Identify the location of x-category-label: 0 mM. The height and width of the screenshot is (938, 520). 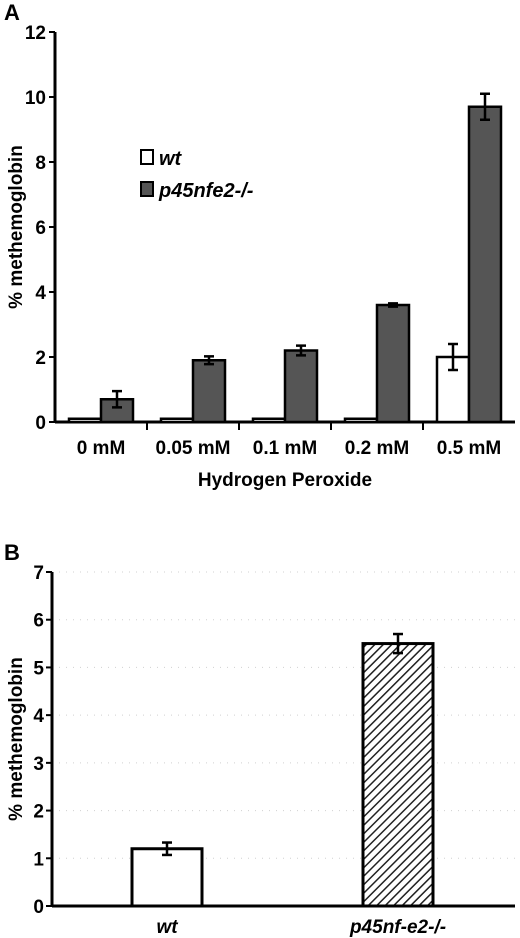
(101, 448).